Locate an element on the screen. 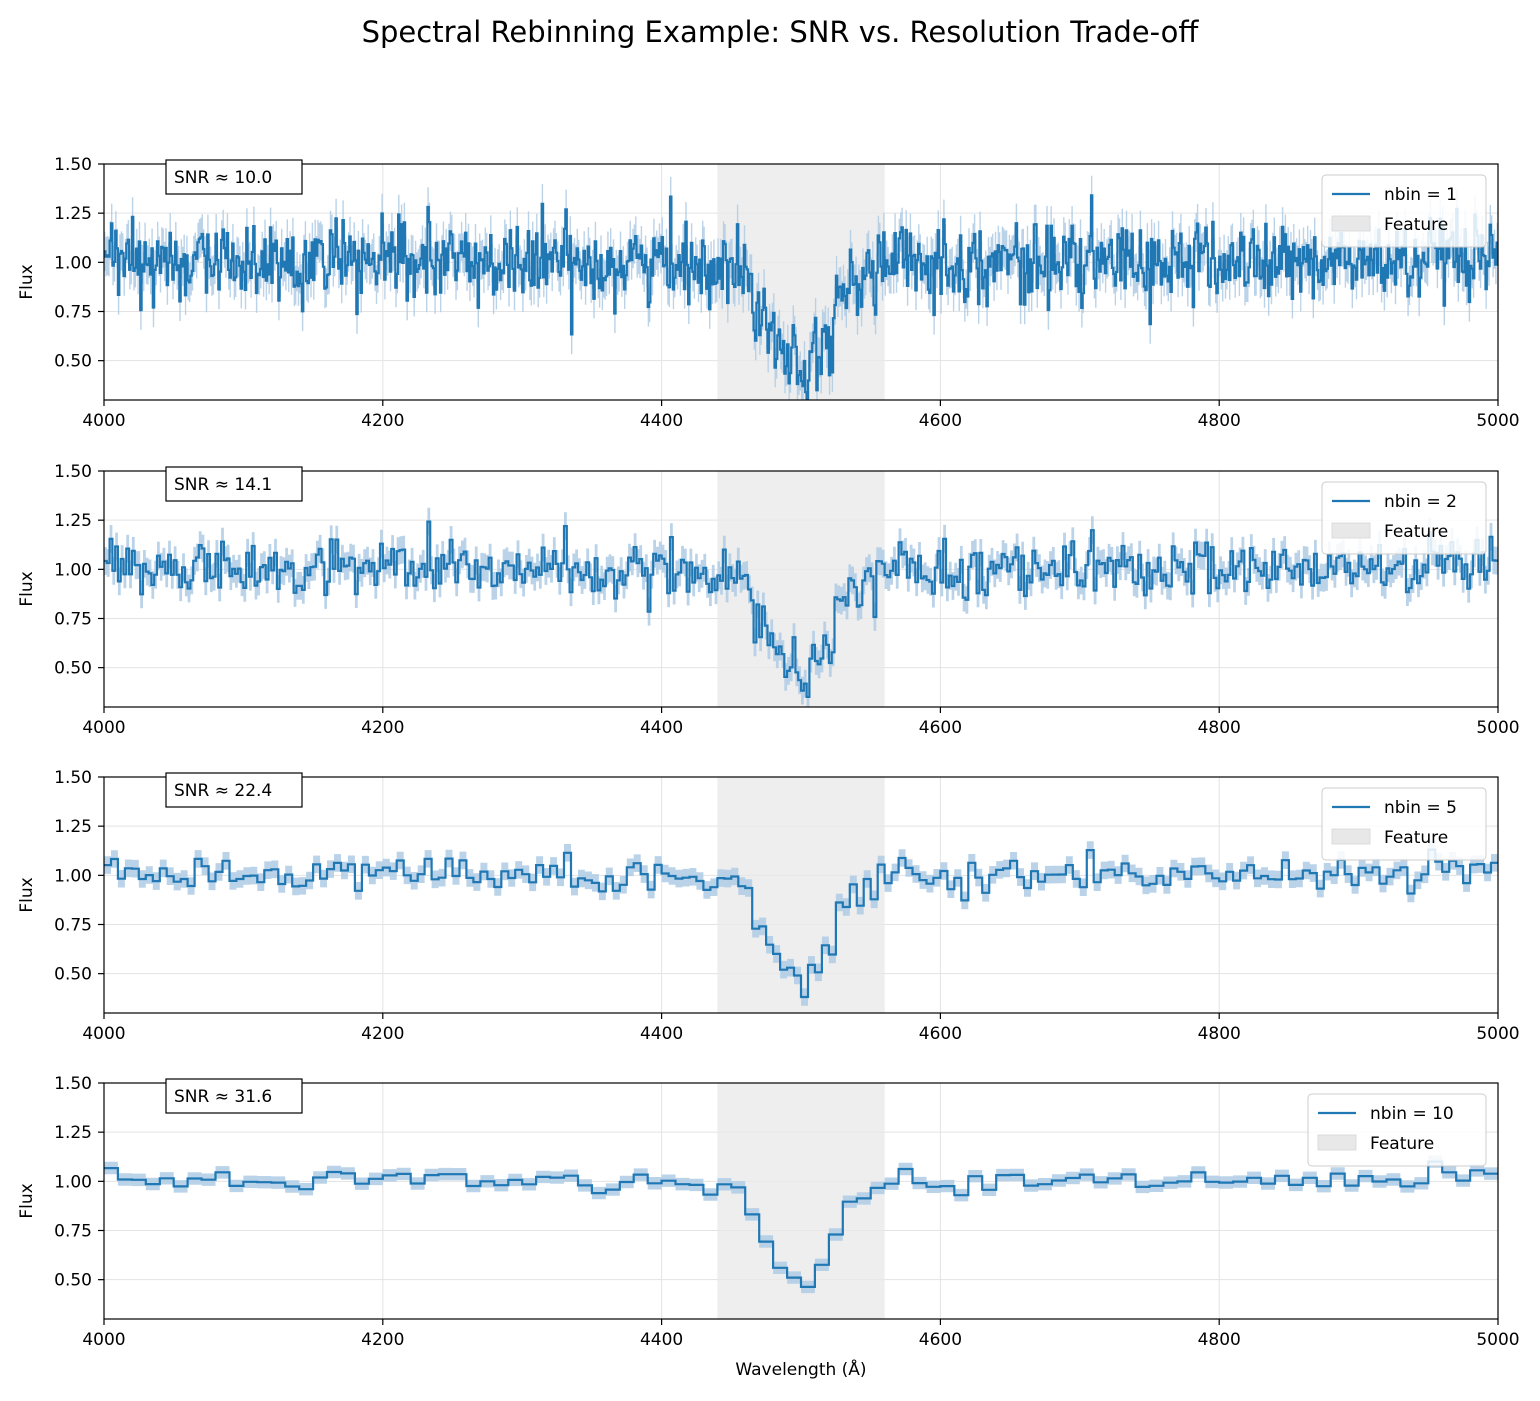 The width and height of the screenshot is (1540, 1401). legend-line-label: nbin = 2 is located at coordinates (1420, 502).